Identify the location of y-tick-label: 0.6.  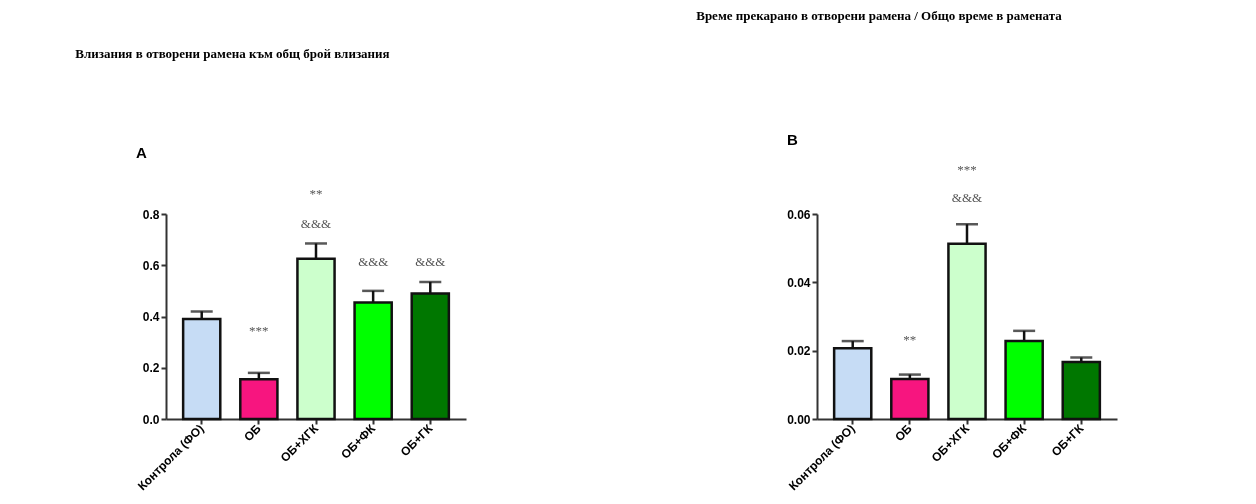
(151, 265).